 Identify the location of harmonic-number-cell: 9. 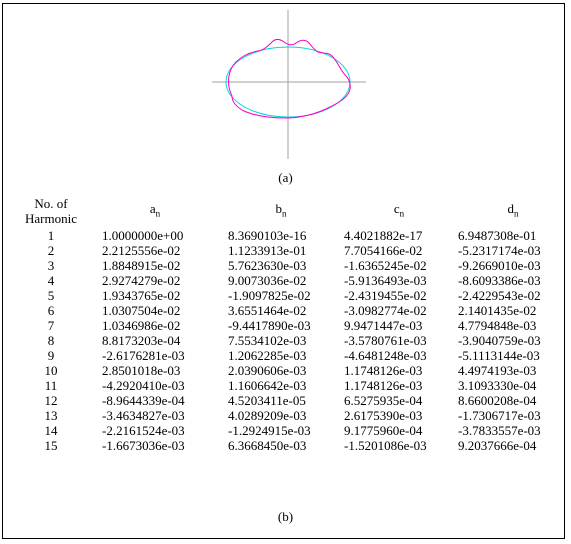
(51, 355).